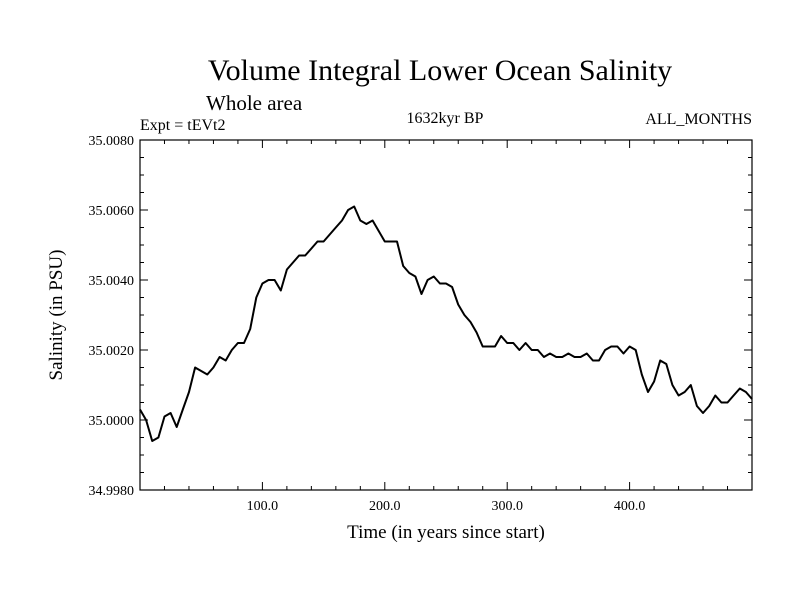  I want to click on y-tick-label: 35.0060, so click(112, 211).